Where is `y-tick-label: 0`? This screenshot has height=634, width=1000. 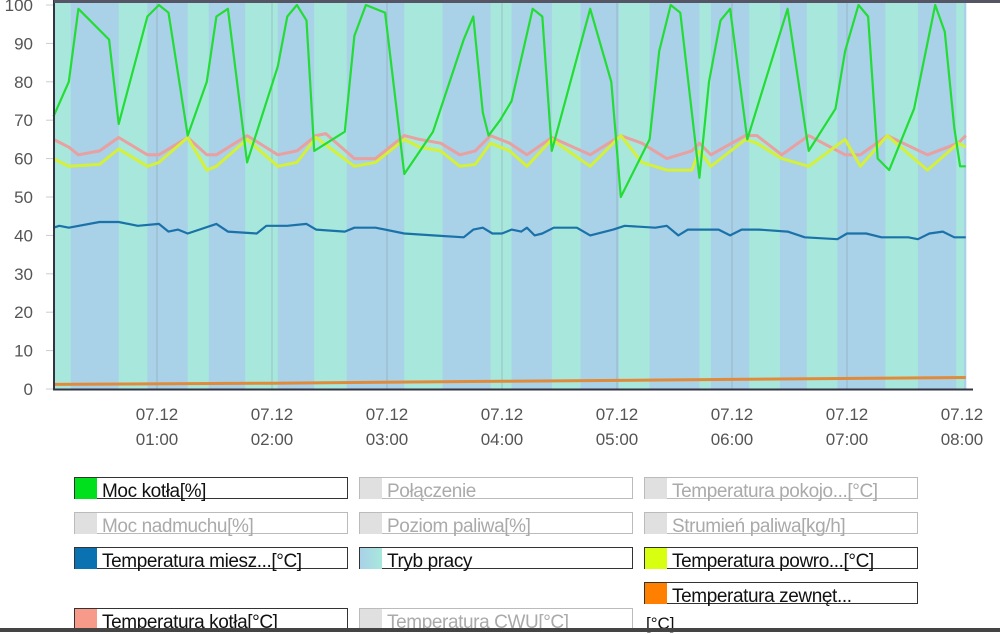 y-tick-label: 0 is located at coordinates (28, 389).